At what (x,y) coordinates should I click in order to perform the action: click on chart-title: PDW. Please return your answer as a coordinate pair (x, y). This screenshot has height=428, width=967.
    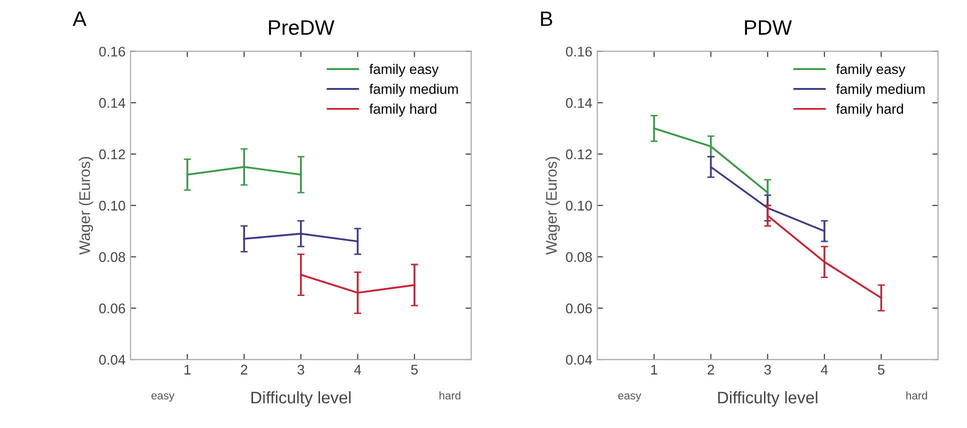
    Looking at the image, I should click on (768, 27).